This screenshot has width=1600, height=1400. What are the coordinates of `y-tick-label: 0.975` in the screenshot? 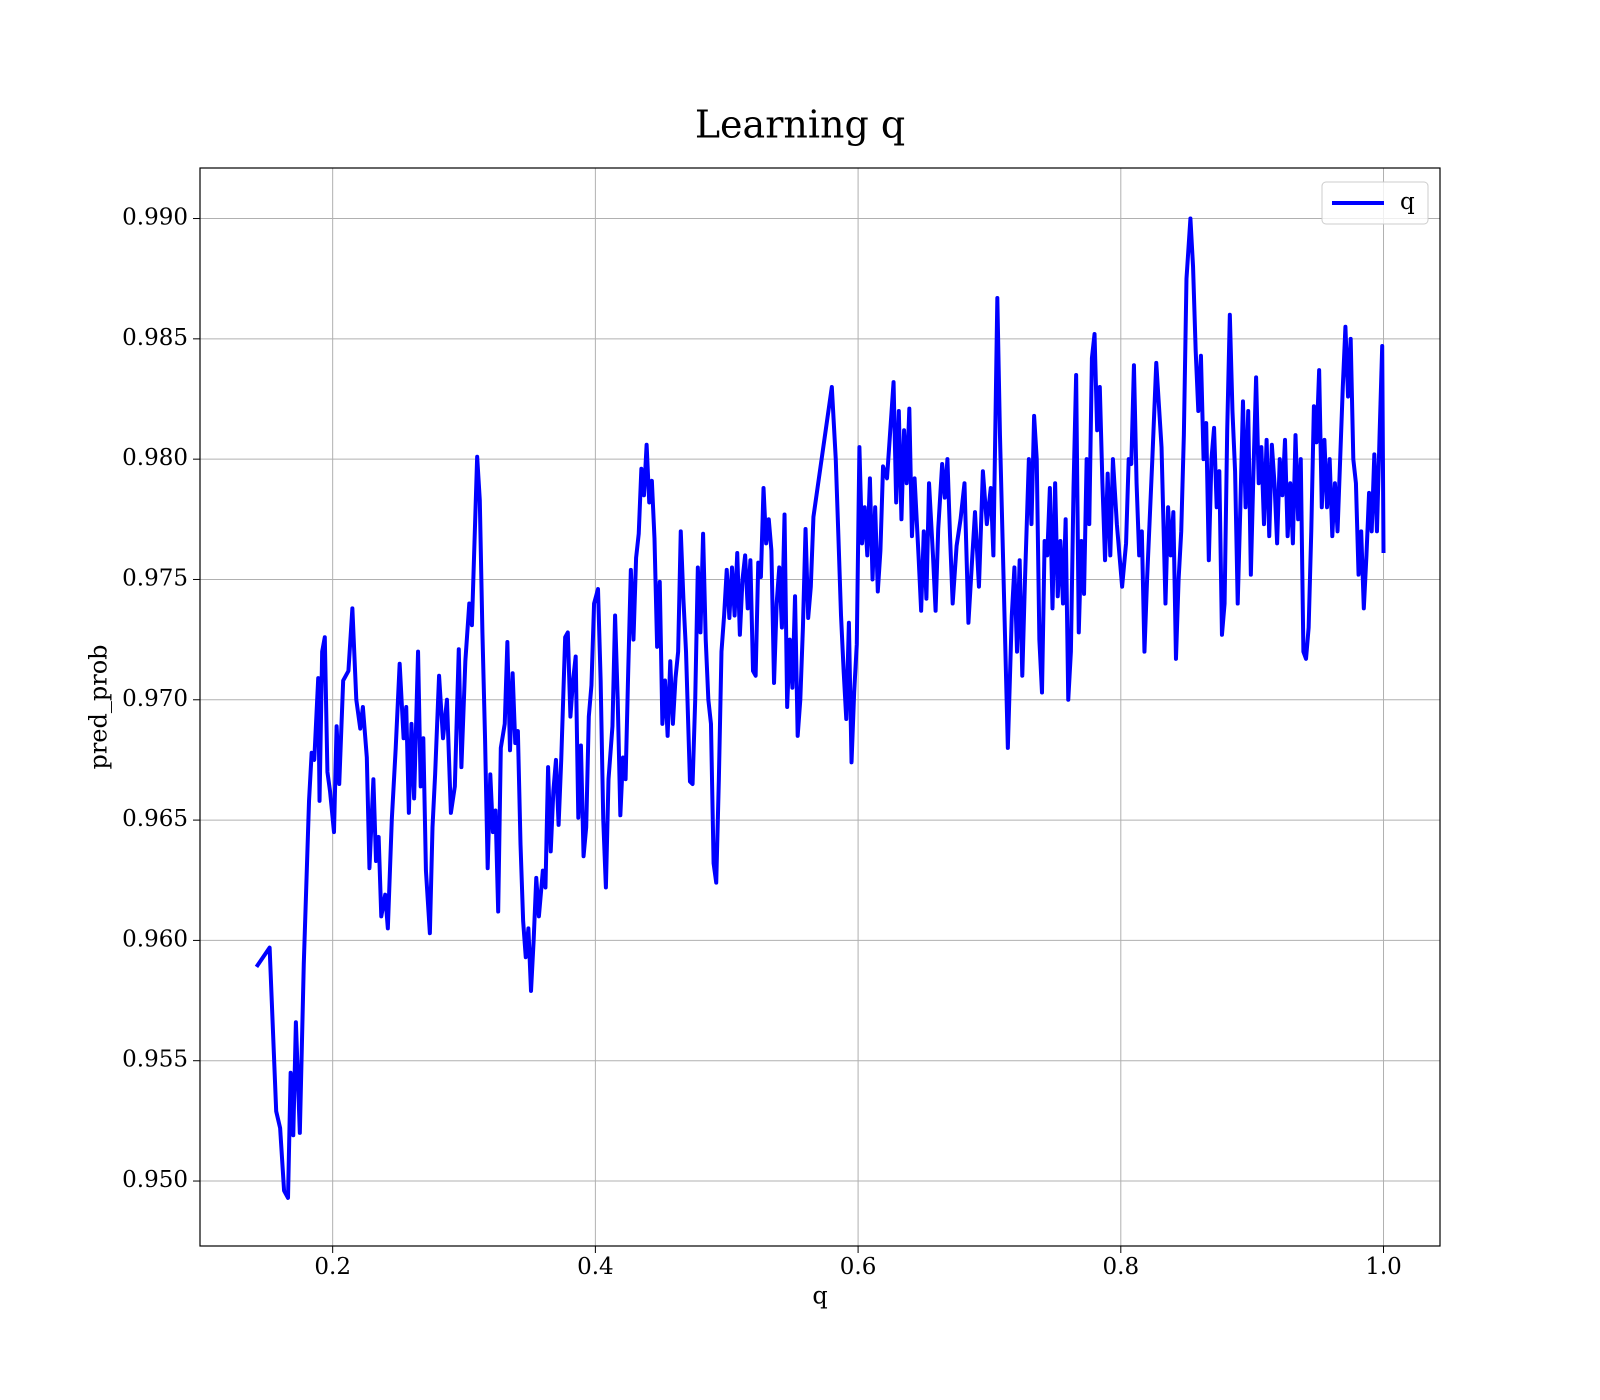 It's located at (155, 578).